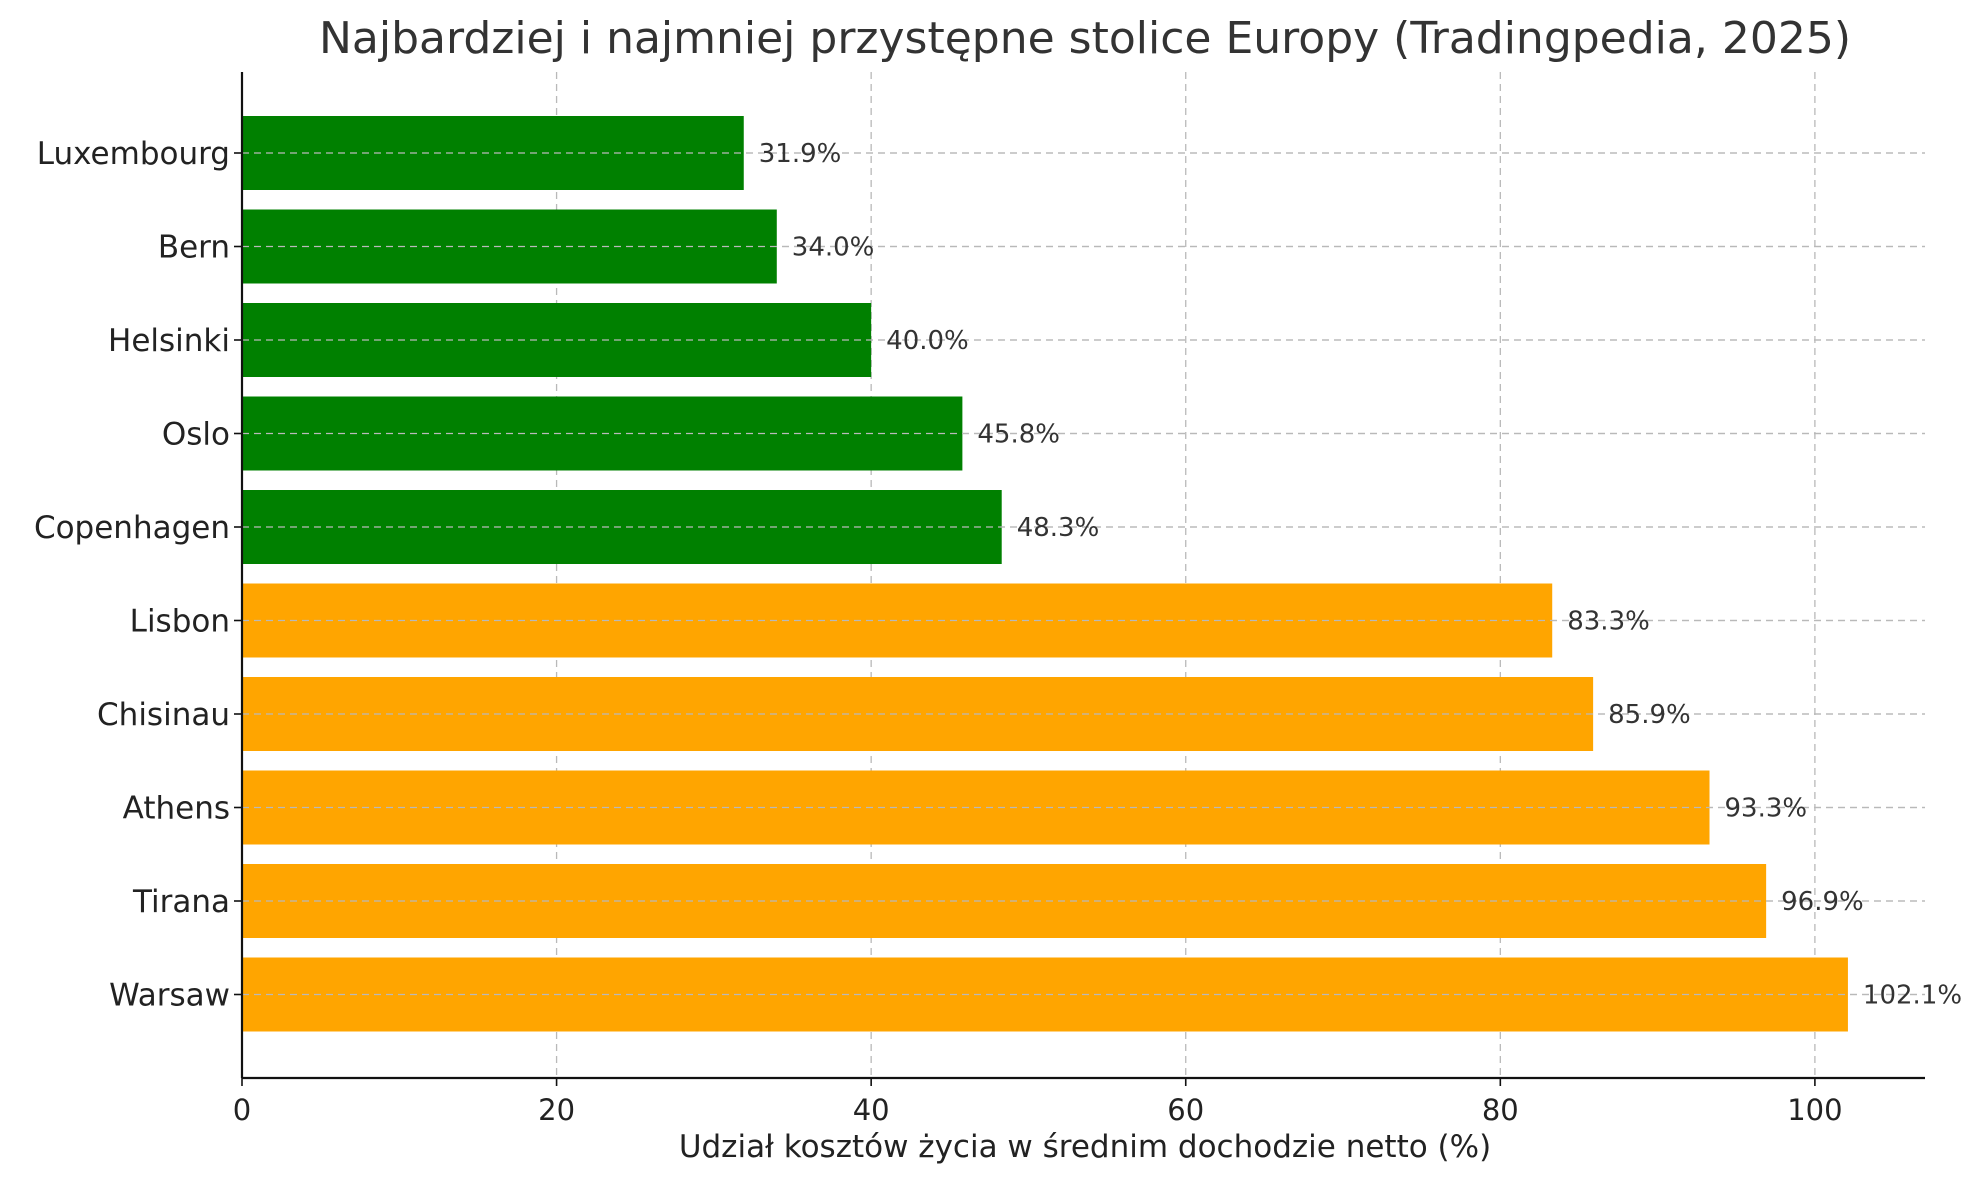 The width and height of the screenshot is (1975, 1180). I want to click on y-tick-label: Athens, so click(176, 809).